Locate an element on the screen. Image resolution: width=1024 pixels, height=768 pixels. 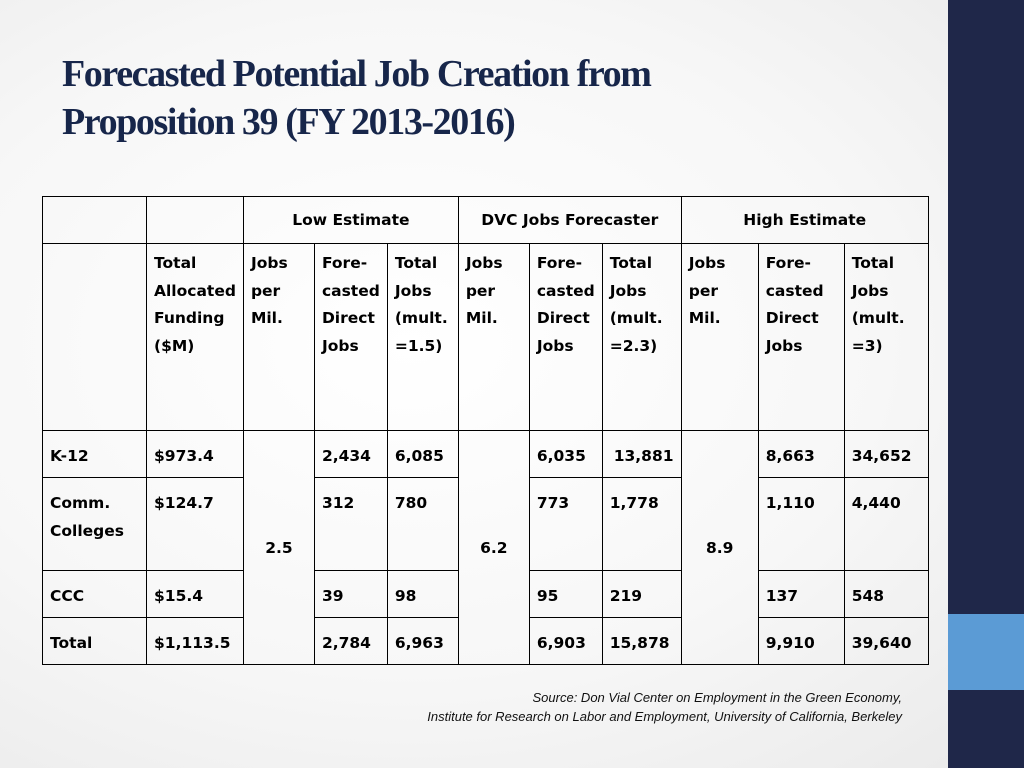
header-low-jobs-per-mil: Jobs per Mil. is located at coordinates (278, 337).